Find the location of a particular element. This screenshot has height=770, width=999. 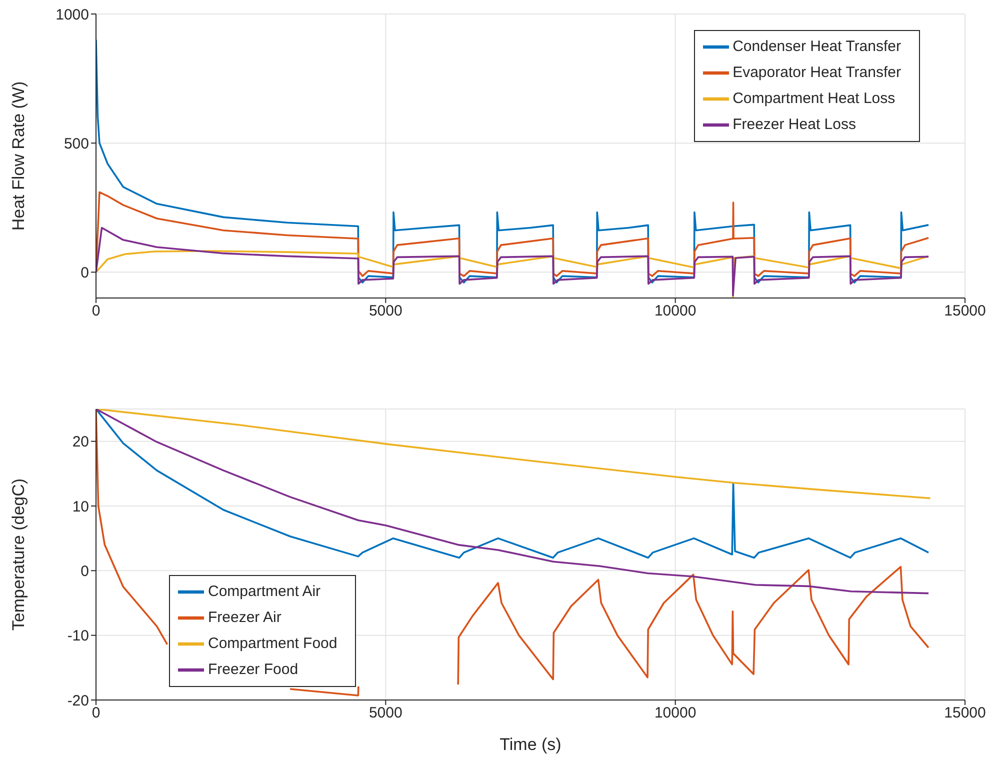

x-axis-title: Time (s) is located at coordinates (531, 744).